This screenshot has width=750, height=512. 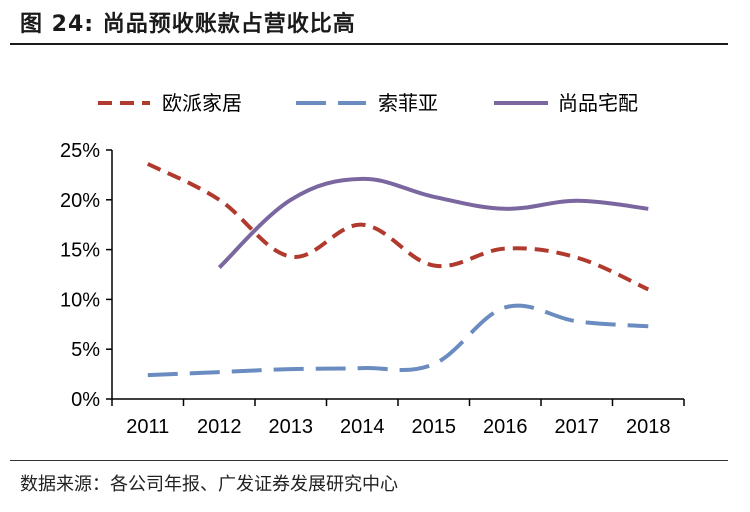 What do you see at coordinates (147, 427) in the screenshot?
I see `x-tick-label: 2011` at bounding box center [147, 427].